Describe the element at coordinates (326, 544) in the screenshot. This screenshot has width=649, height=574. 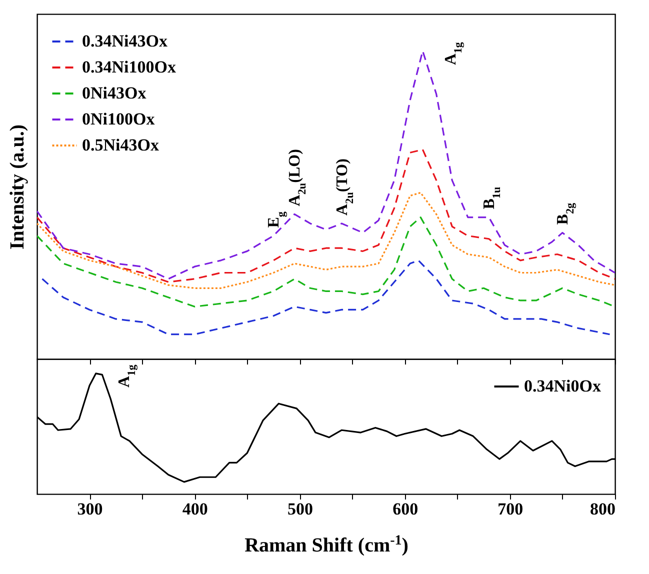
I see `x-axis-title: Raman Shift (cm$^{-1}$)` at that location.